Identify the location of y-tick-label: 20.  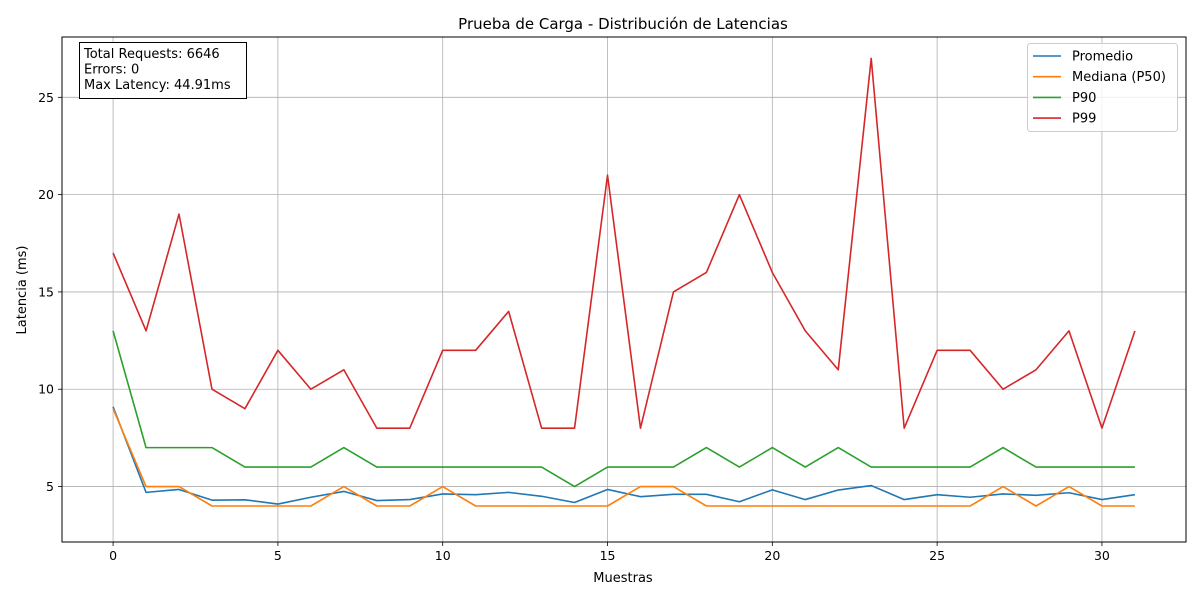
(46, 194).